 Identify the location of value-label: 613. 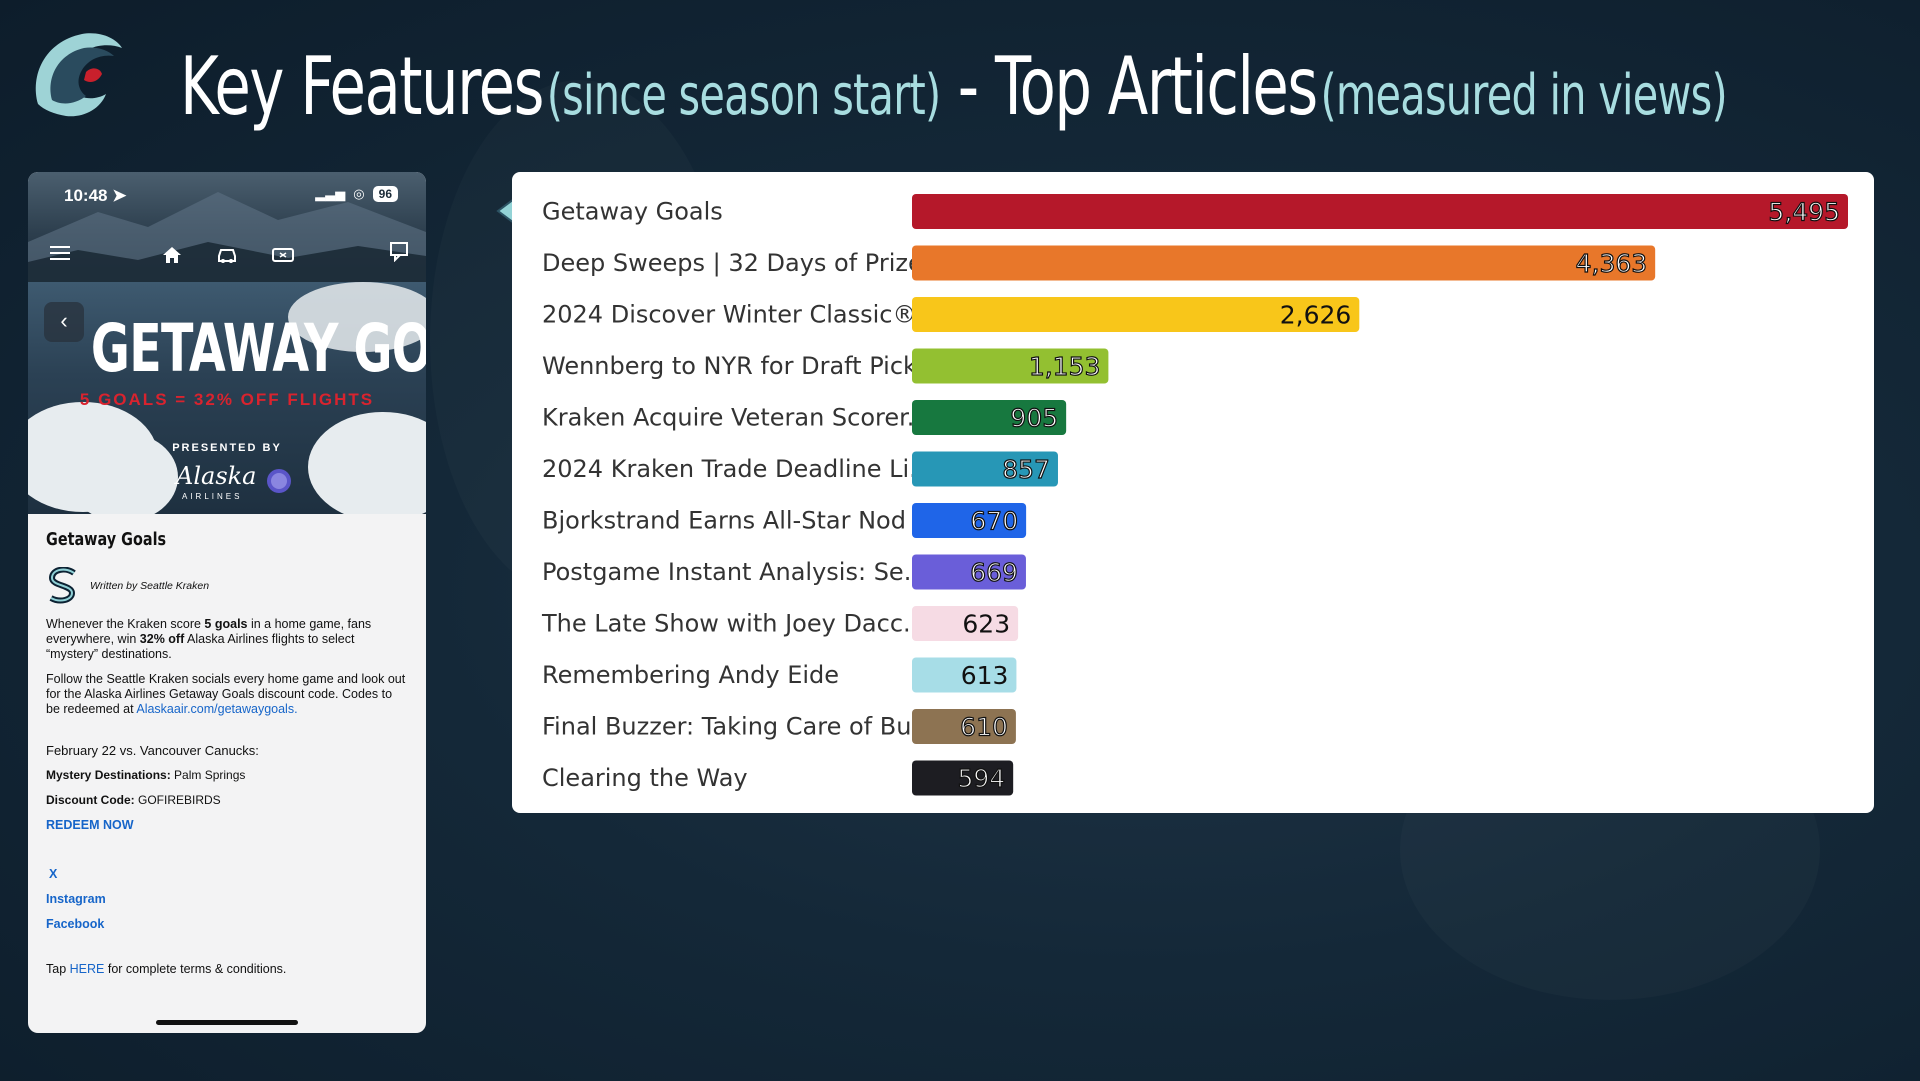
(985, 675).